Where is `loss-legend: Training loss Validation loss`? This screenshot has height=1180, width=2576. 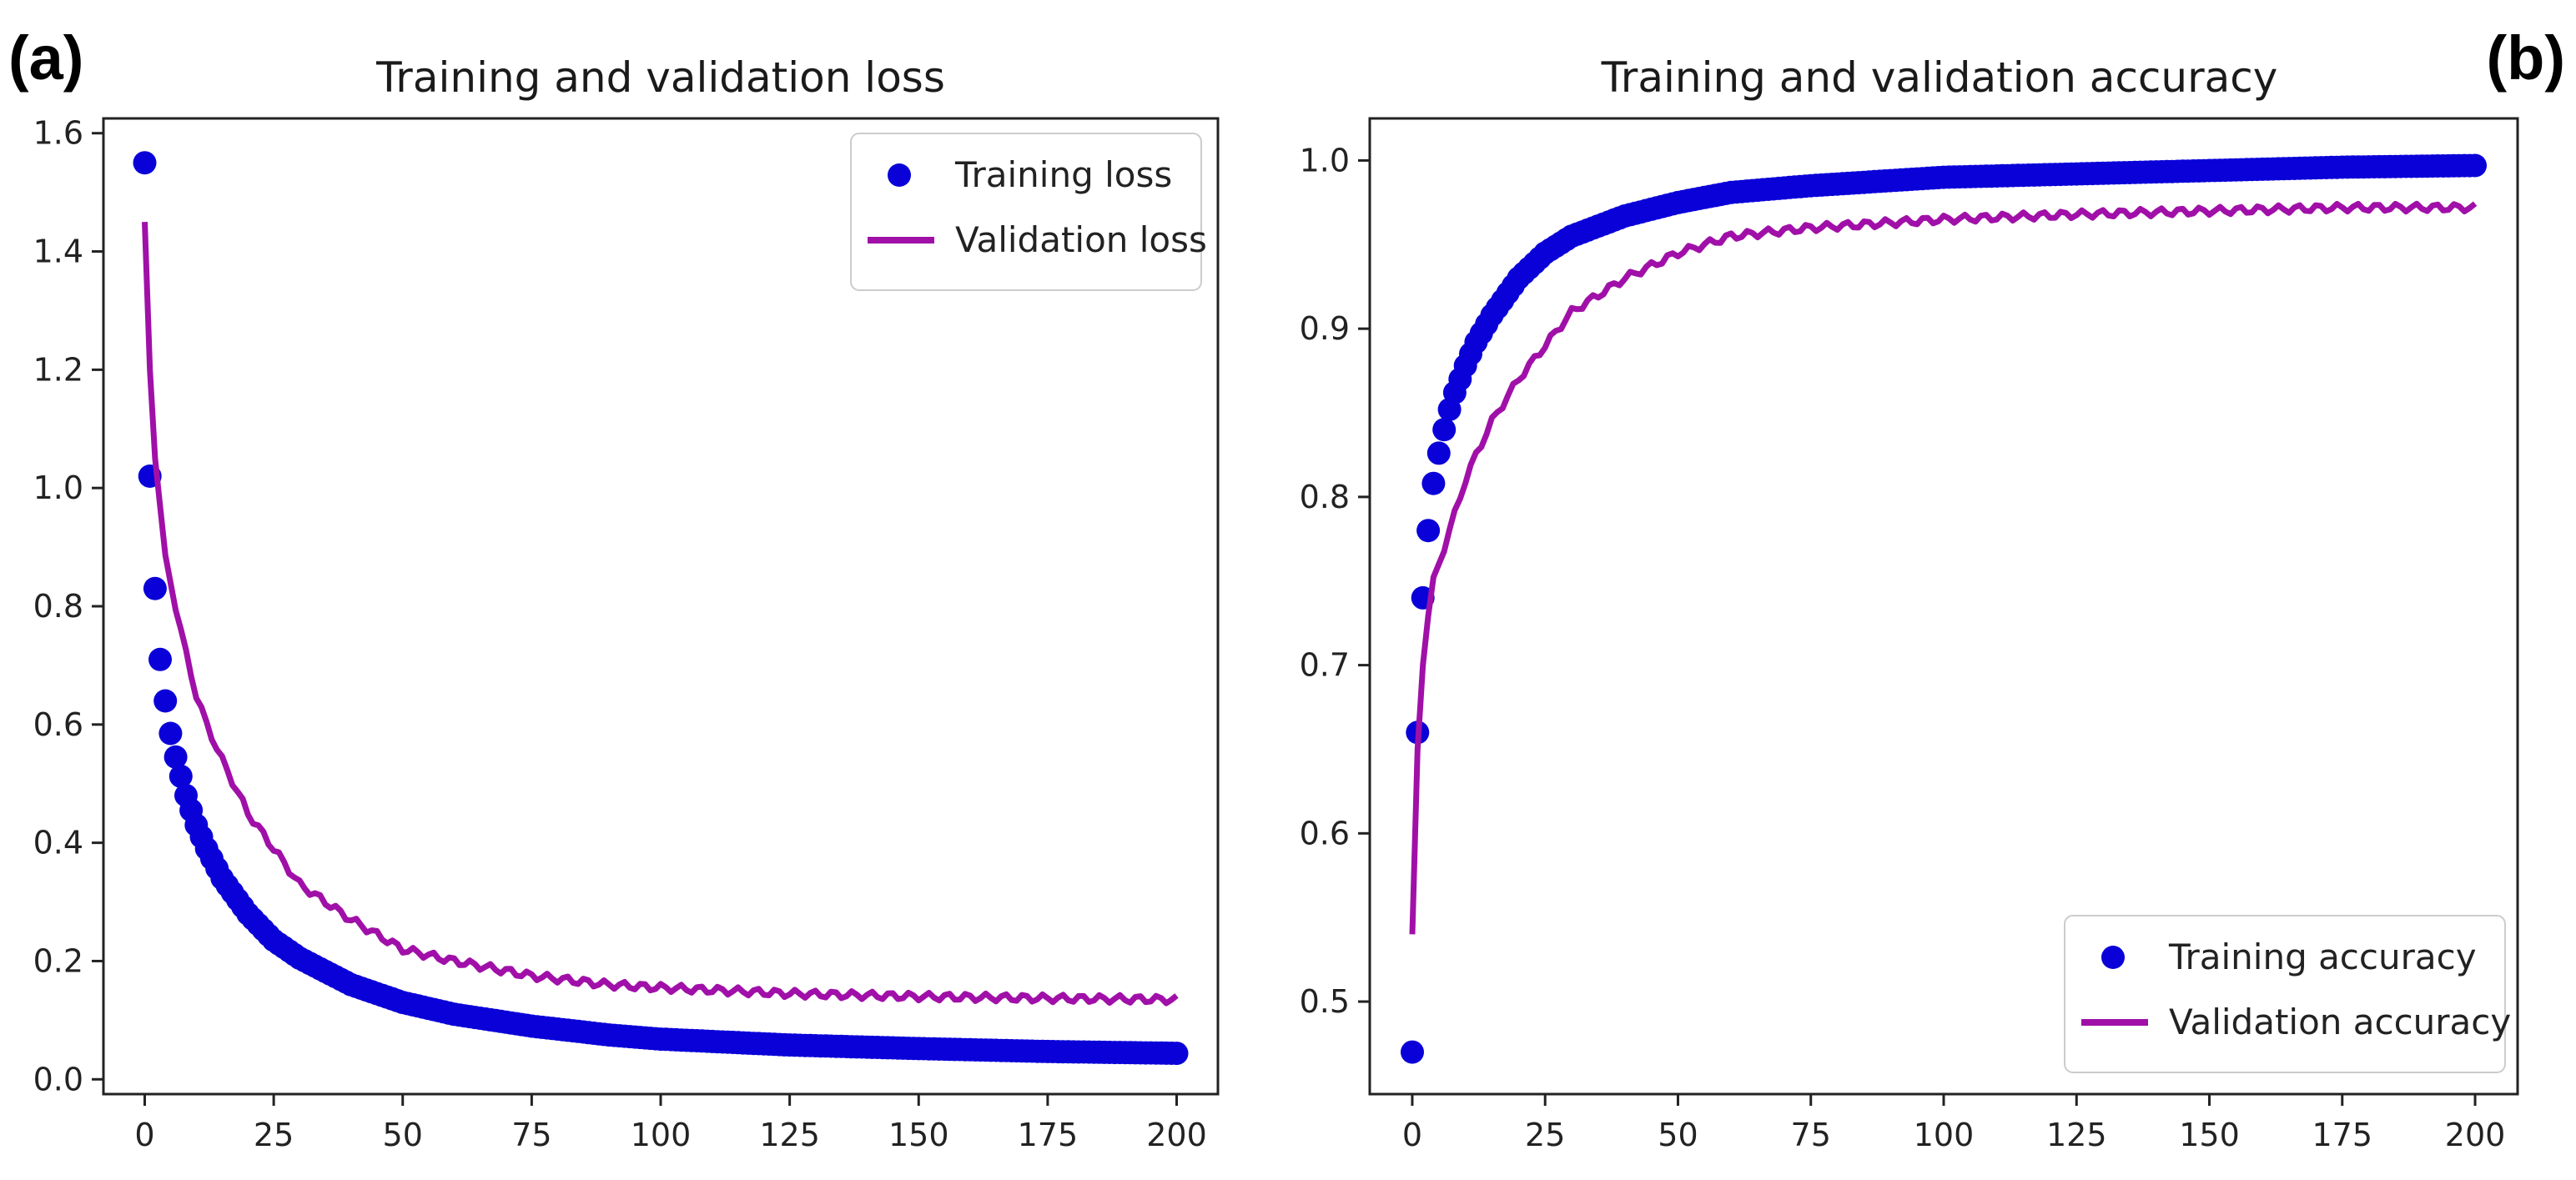
loss-legend: Training loss Validation loss is located at coordinates (1028, 212).